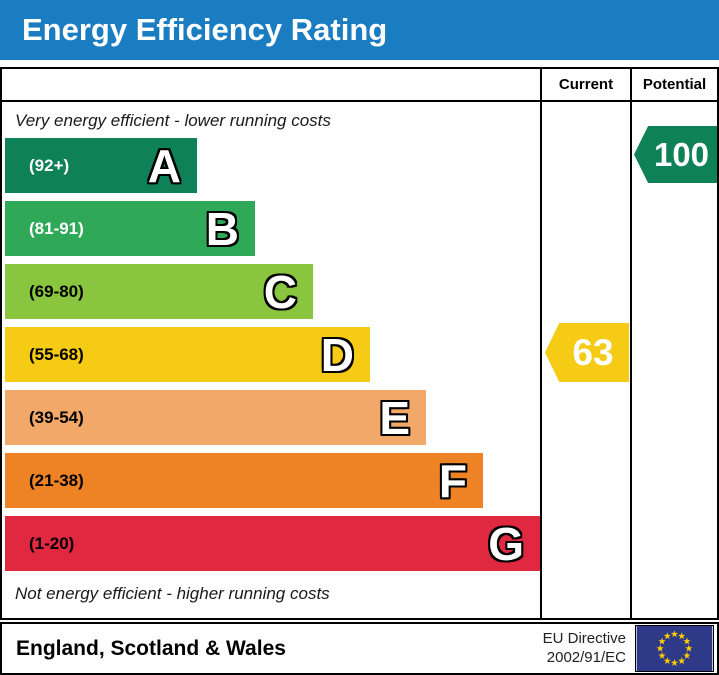 This screenshot has width=719, height=675. Describe the element at coordinates (222, 228) in the screenshot. I see `band-letter: B` at that location.